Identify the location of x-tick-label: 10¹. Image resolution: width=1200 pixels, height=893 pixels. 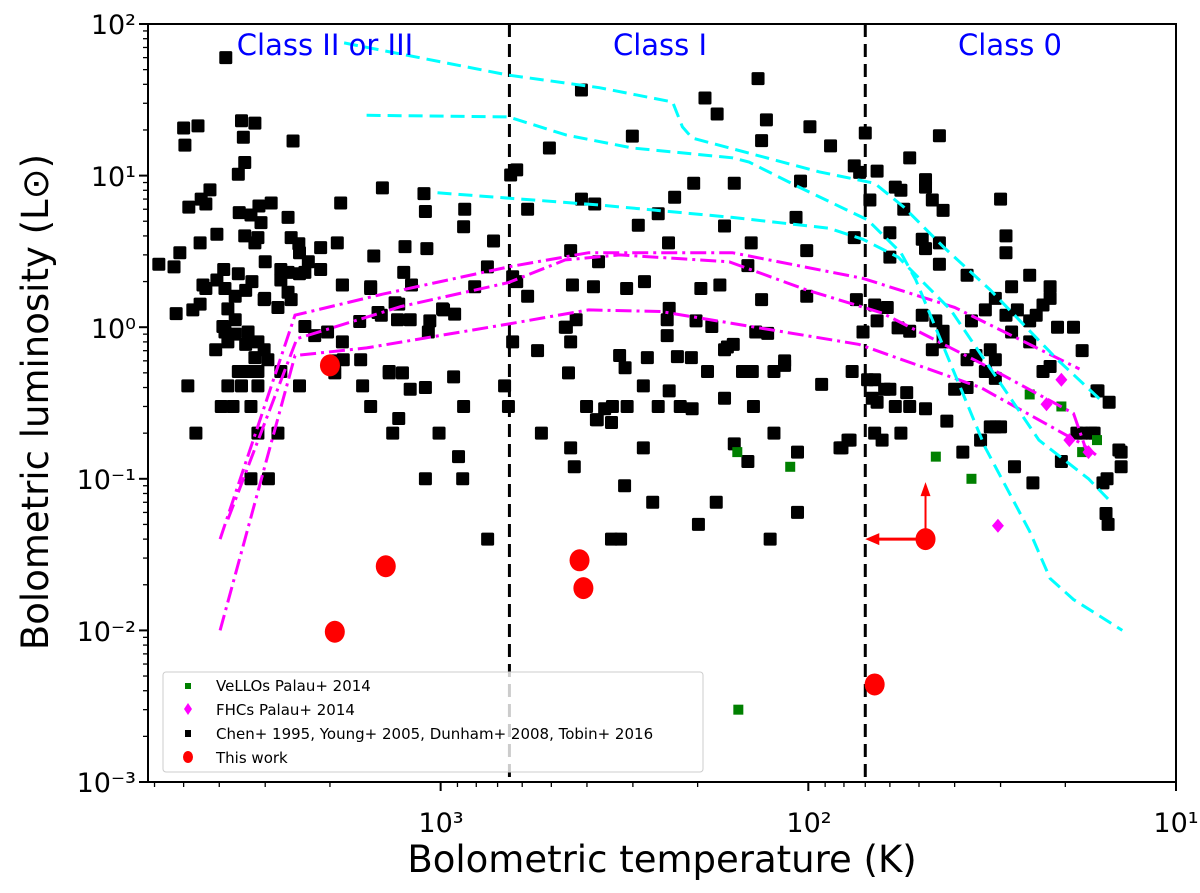
(1175, 823).